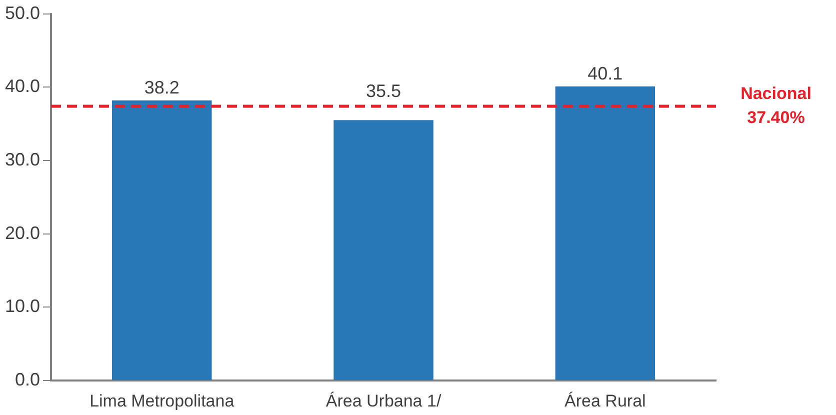 This screenshot has height=415, width=836. Describe the element at coordinates (384, 400) in the screenshot. I see `x-tick-label: Área Urbana 1/` at that location.